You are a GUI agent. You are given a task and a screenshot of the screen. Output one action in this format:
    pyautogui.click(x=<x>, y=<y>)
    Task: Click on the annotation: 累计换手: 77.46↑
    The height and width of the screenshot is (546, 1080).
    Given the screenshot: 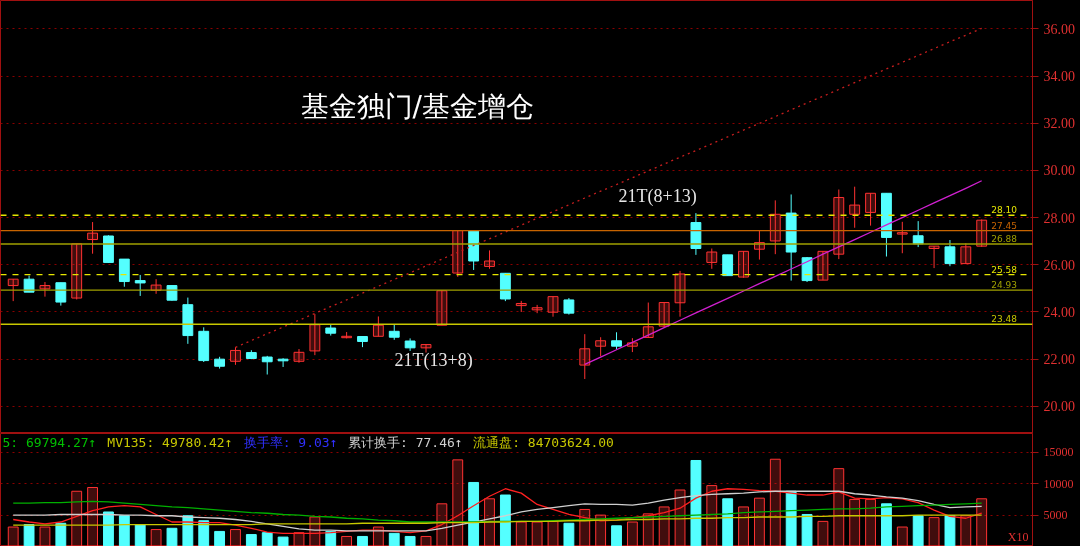 What is the action you would take?
    pyautogui.click(x=405, y=442)
    